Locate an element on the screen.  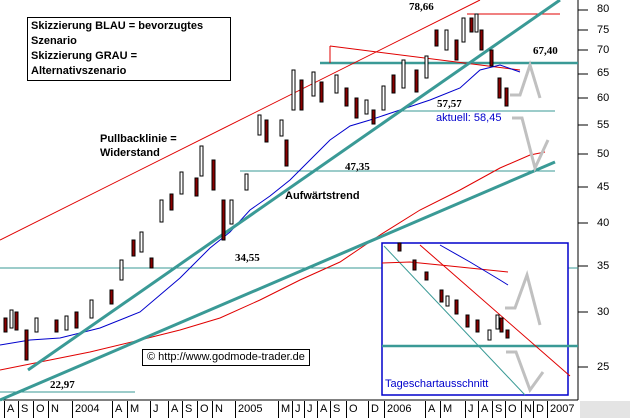
y-axis-ticks is located at coordinates (583, 188).